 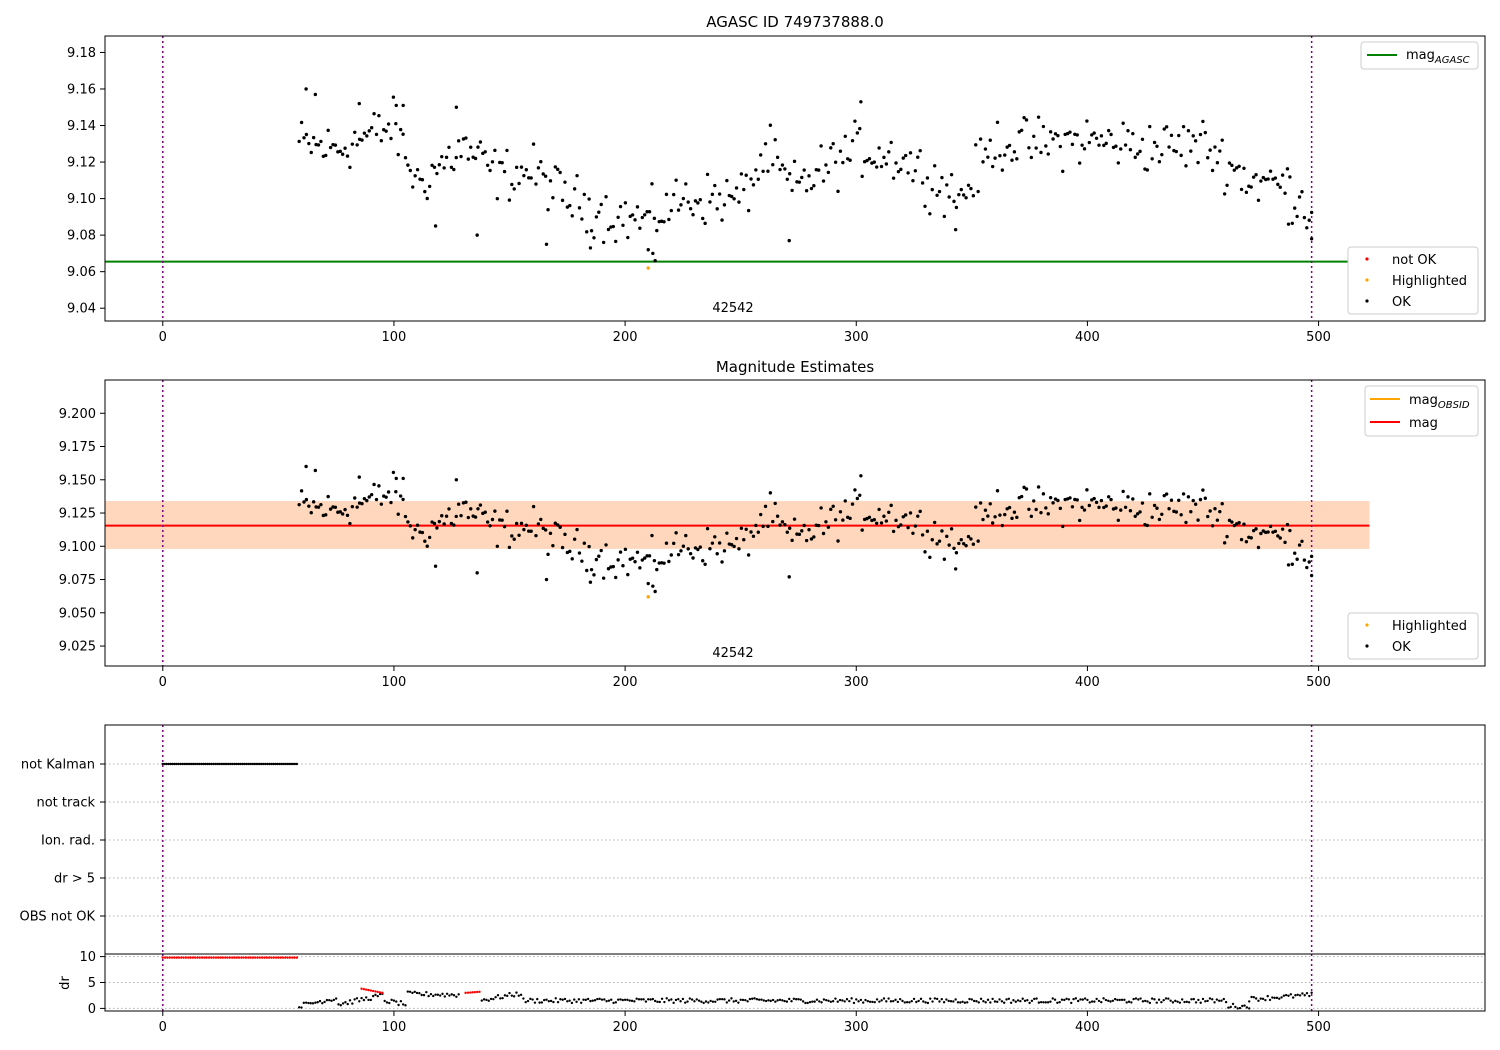 What do you see at coordinates (394, 1027) in the screenshot?
I see `p4-xtick-label: 100` at bounding box center [394, 1027].